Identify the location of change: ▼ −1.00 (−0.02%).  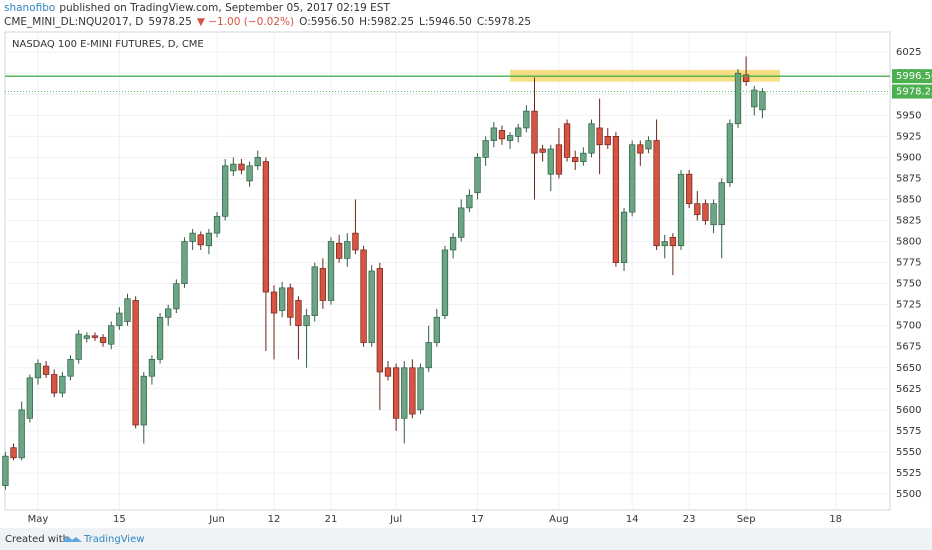
(245, 22).